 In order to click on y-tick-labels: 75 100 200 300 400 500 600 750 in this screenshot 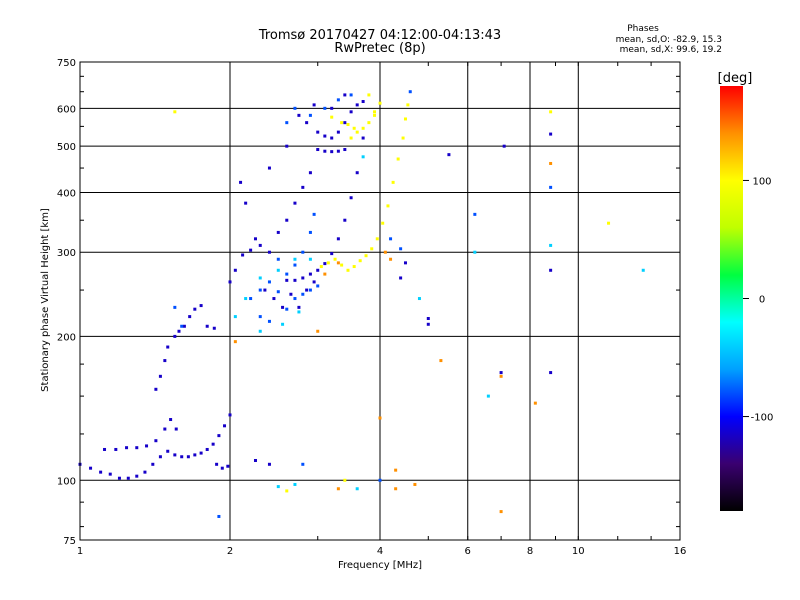, I will do `click(66, 302)`.